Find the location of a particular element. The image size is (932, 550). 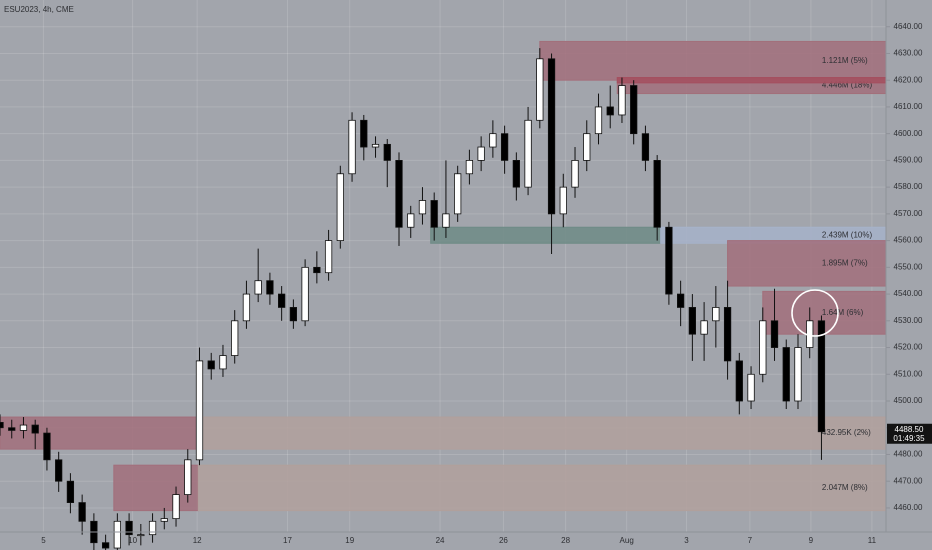

x-tick-label: Aug is located at coordinates (627, 540).